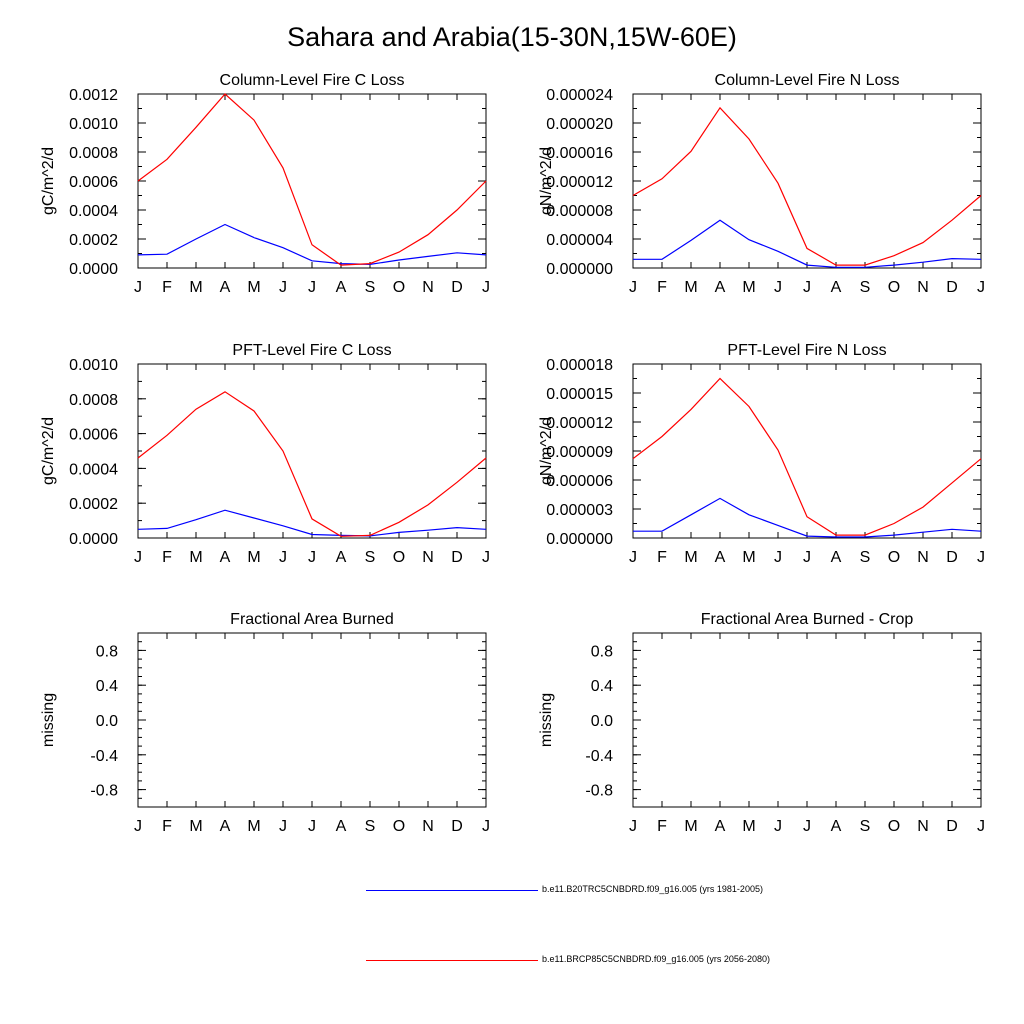 The width and height of the screenshot is (1024, 1024). Describe the element at coordinates (311, 350) in the screenshot. I see `panel-title: PFT-Level Fire C Loss` at that location.